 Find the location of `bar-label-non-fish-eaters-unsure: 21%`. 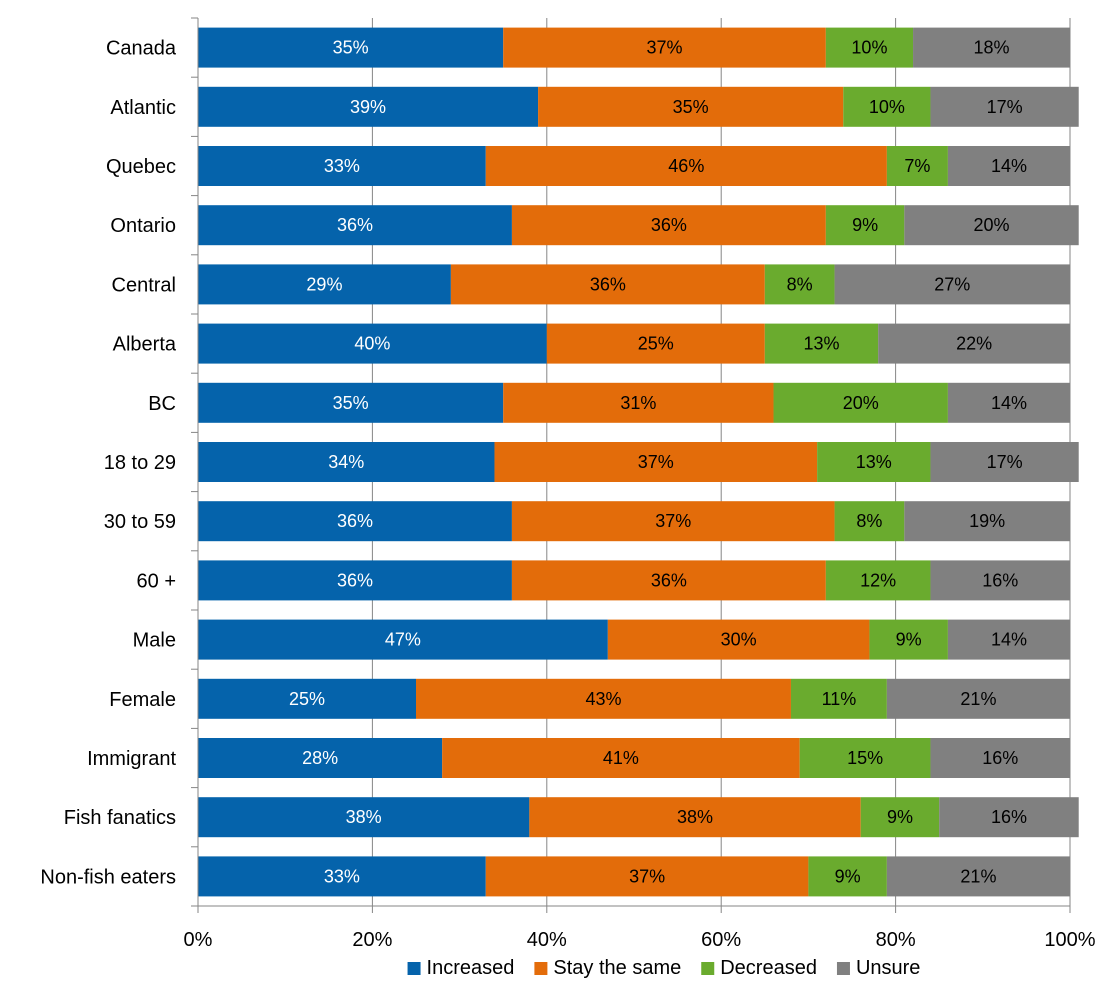

bar-label-non-fish-eaters-unsure: 21% is located at coordinates (978, 876).